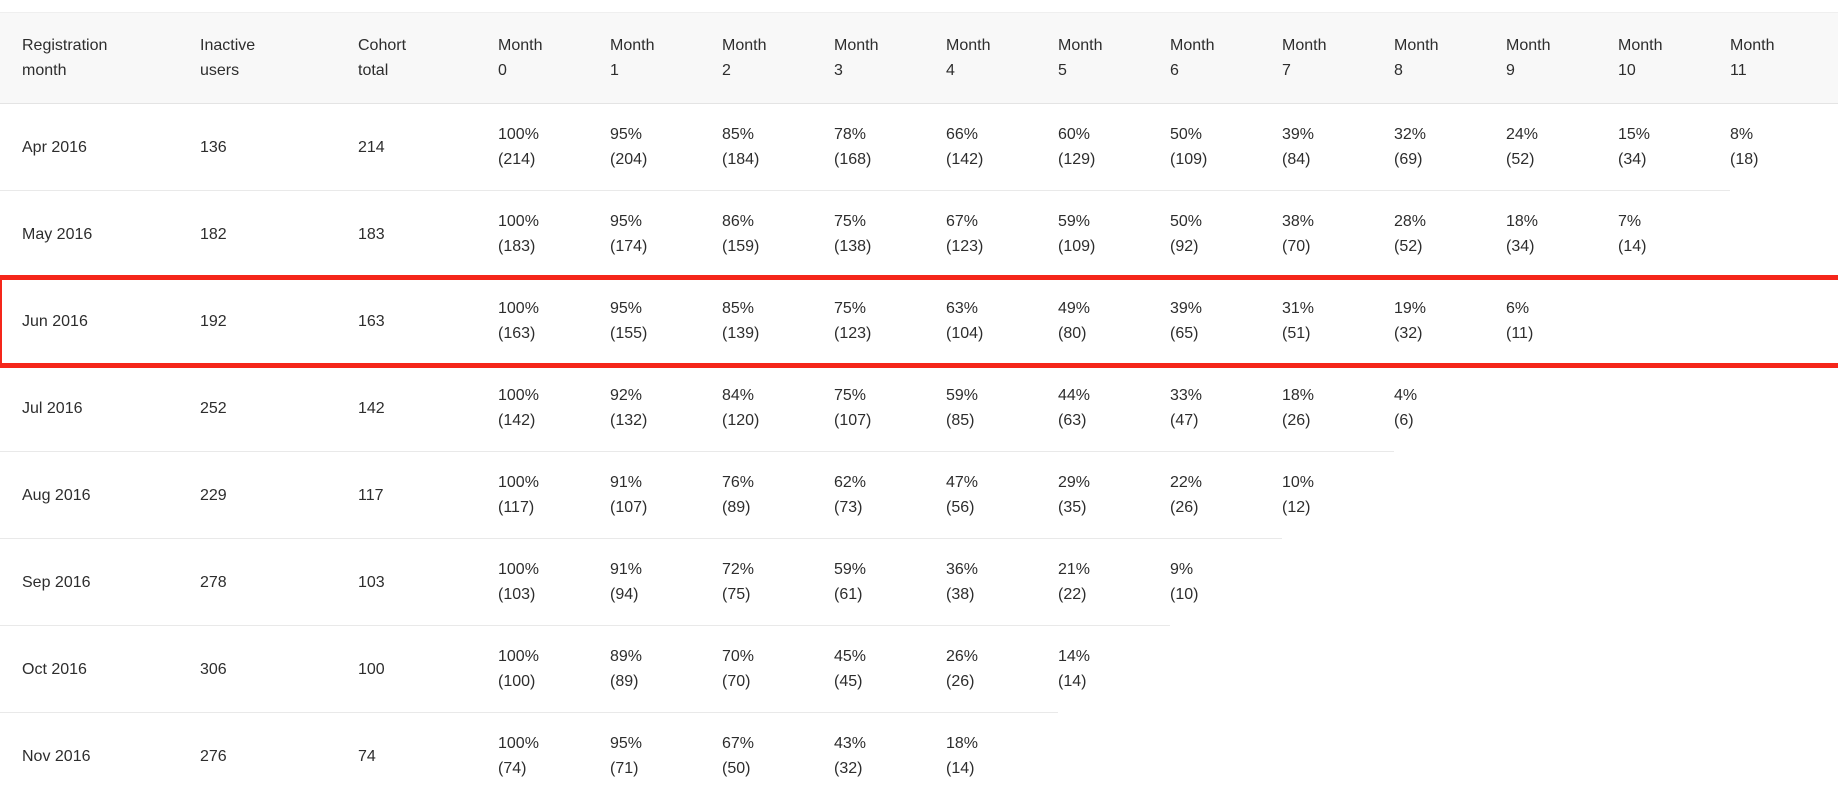 Image resolution: width=1838 pixels, height=806 pixels. What do you see at coordinates (1338, 408) in the screenshot?
I see `retention-cell-month-7: 18% (26)` at bounding box center [1338, 408].